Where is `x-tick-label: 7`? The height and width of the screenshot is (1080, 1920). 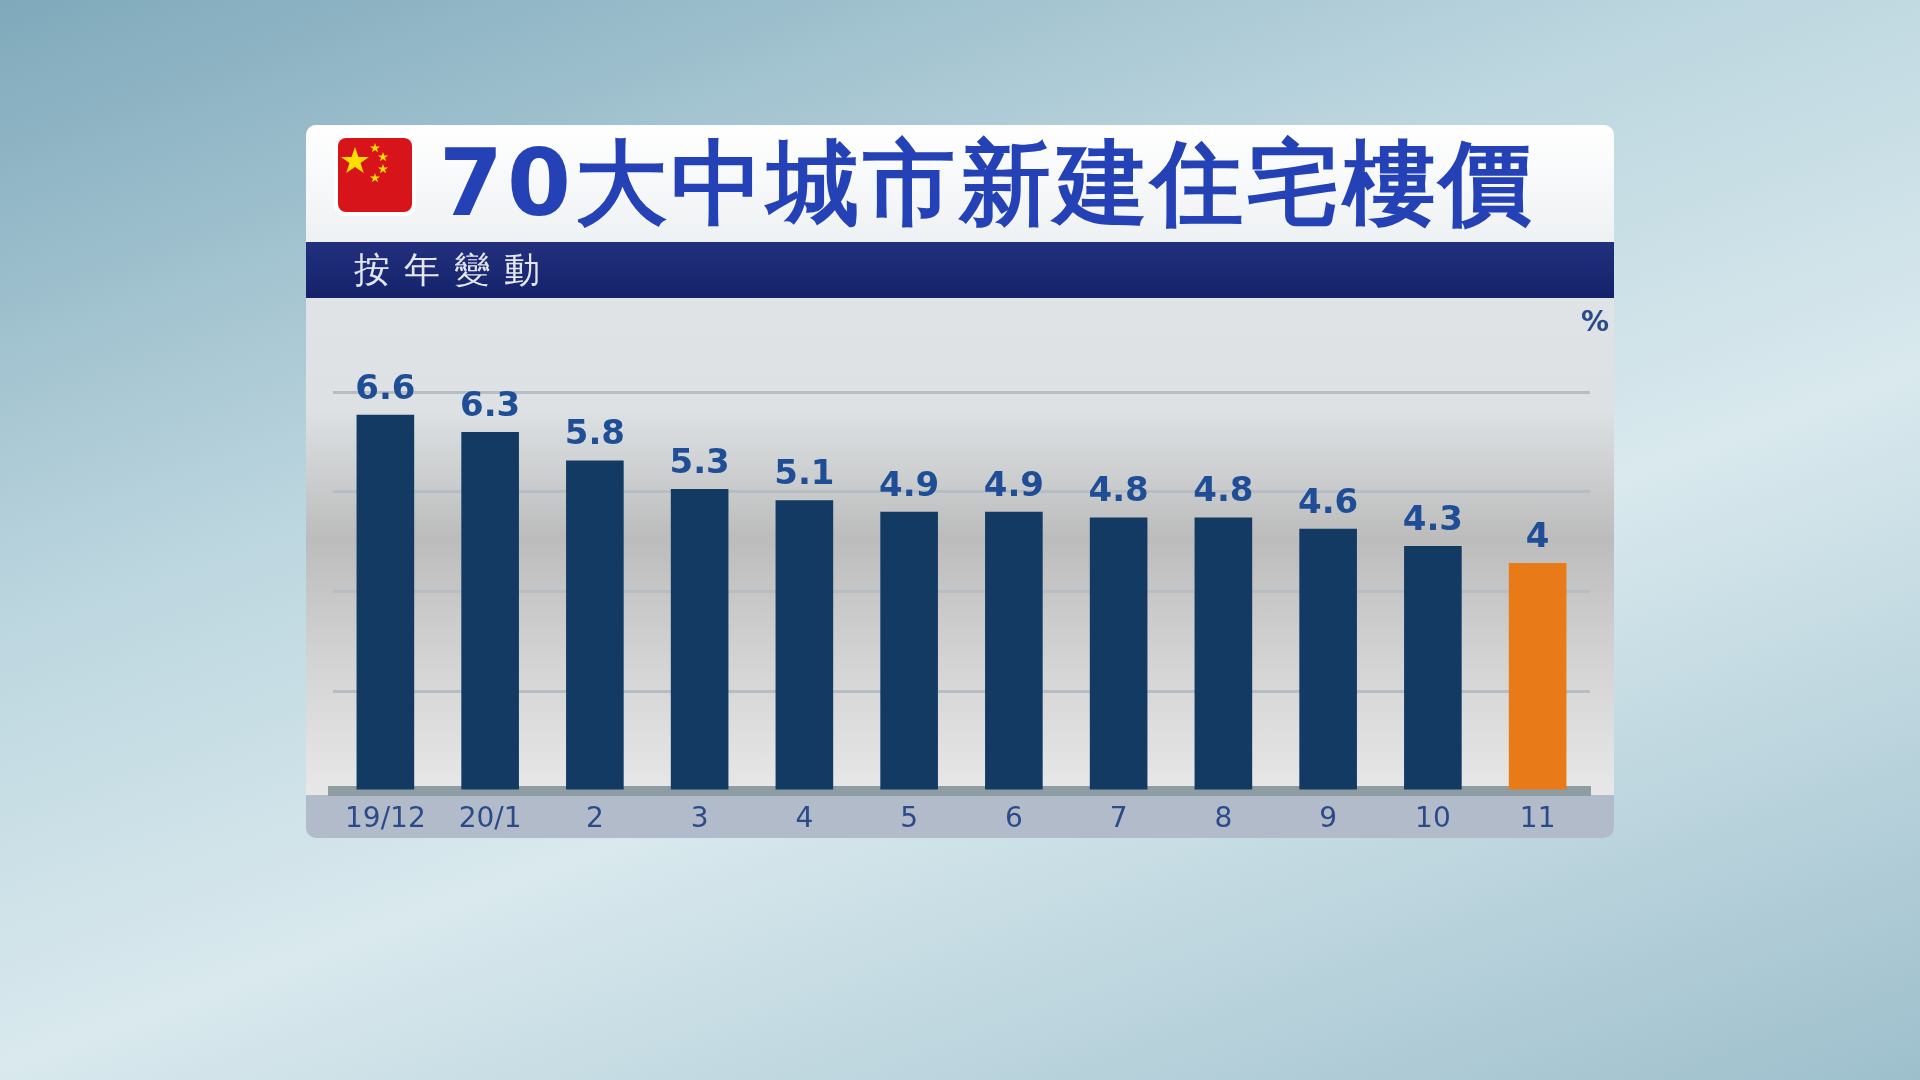
x-tick-label: 7 is located at coordinates (1118, 818).